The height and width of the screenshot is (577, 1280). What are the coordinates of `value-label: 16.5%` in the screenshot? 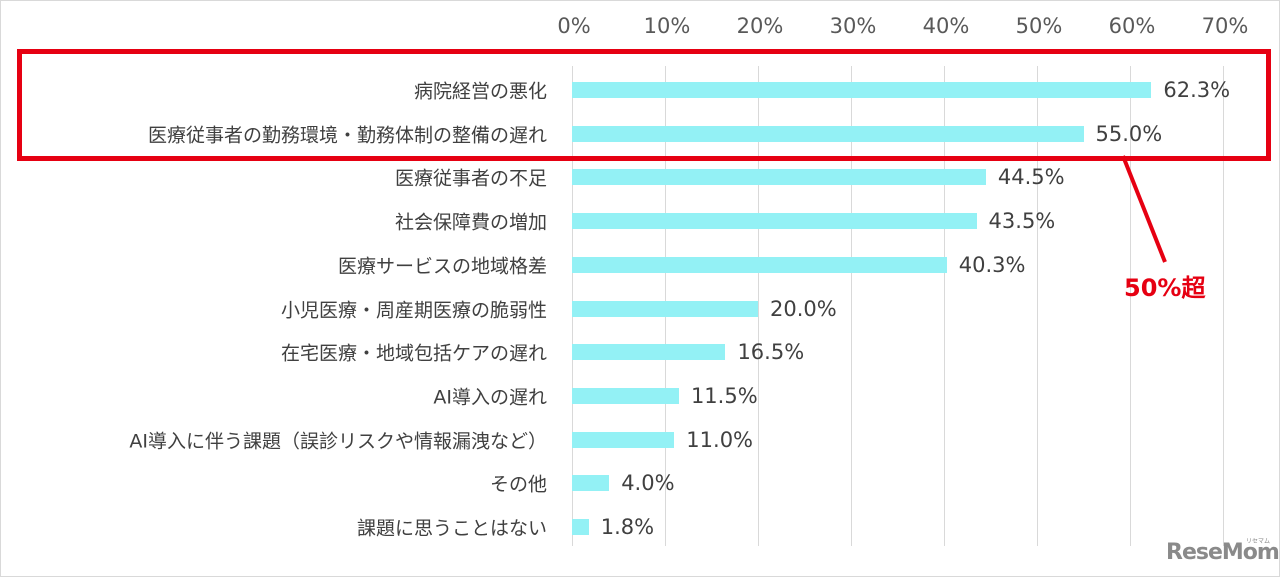 It's located at (771, 352).